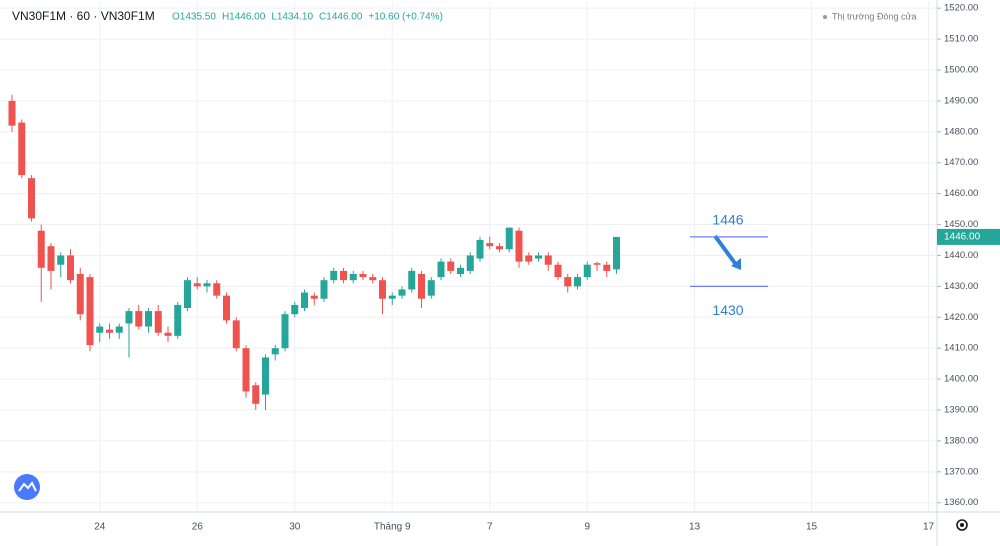  Describe the element at coordinates (736, 264) in the screenshot. I see `arrow-head` at that location.